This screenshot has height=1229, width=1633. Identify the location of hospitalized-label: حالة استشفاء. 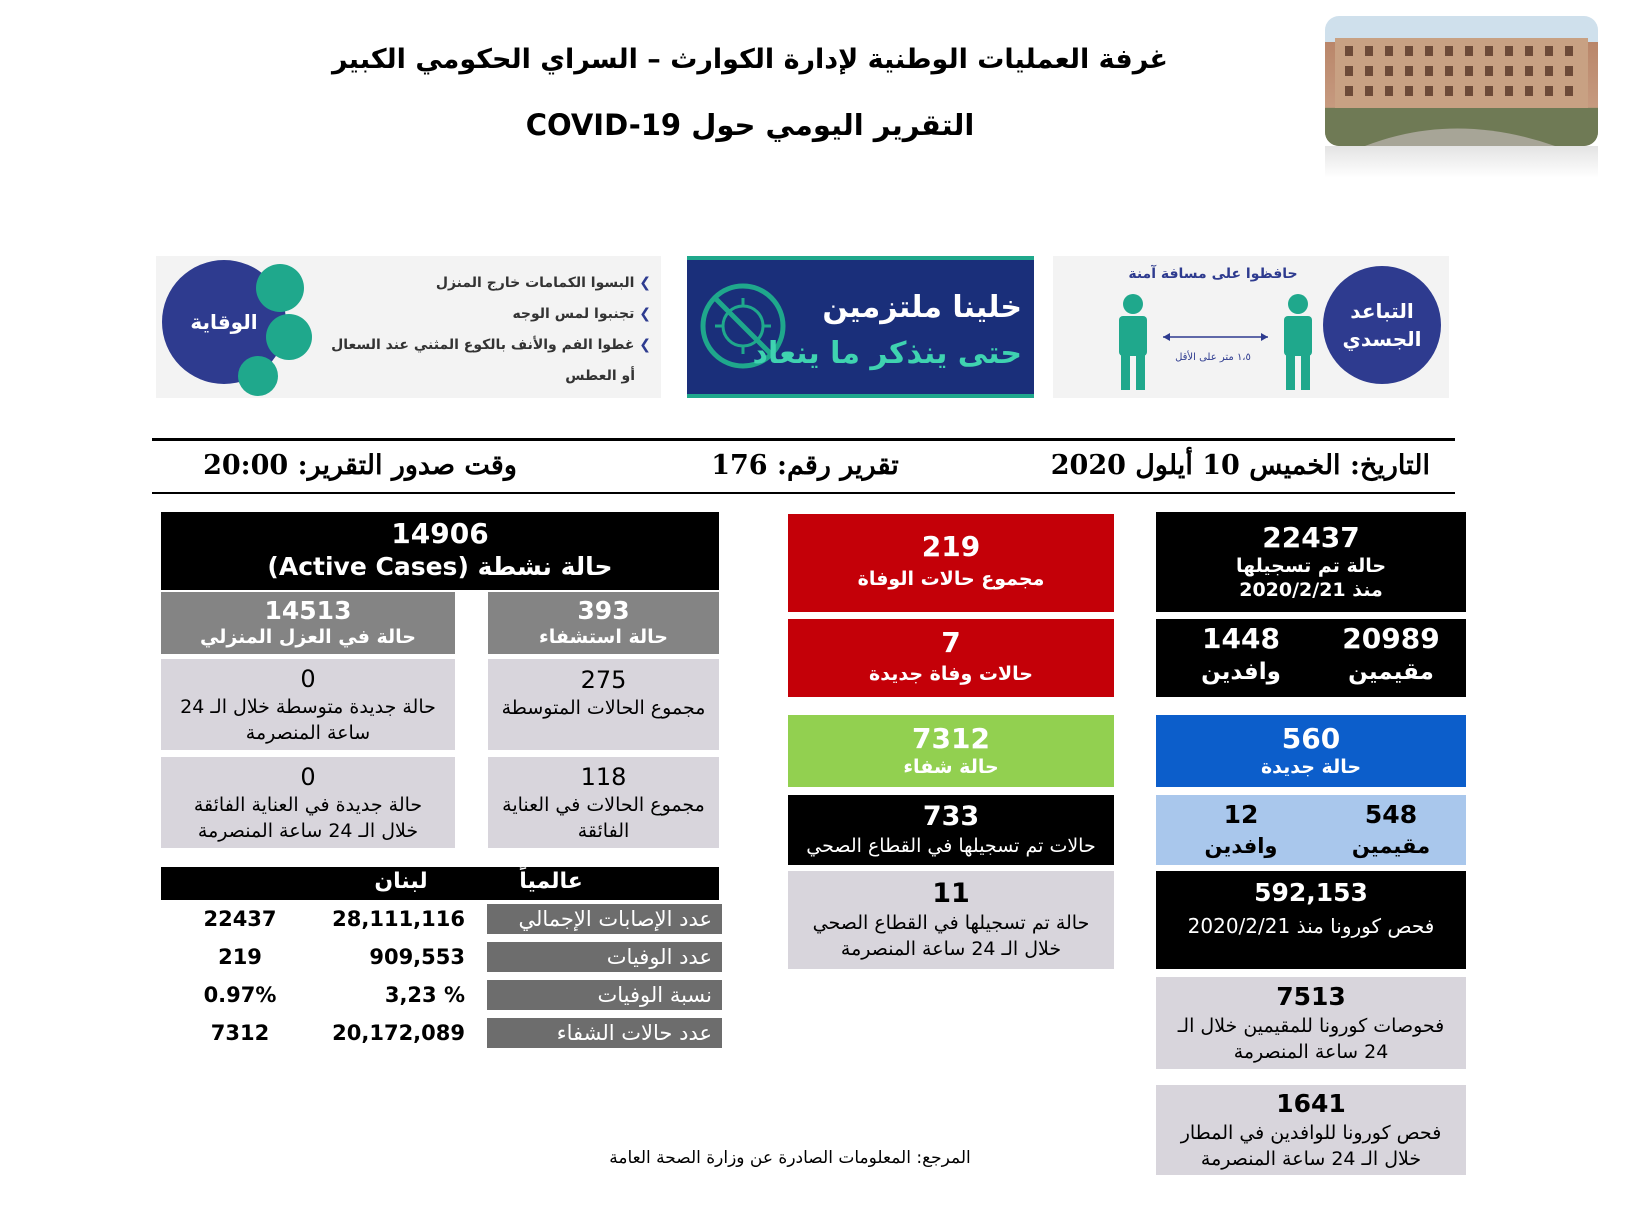
(603, 637).